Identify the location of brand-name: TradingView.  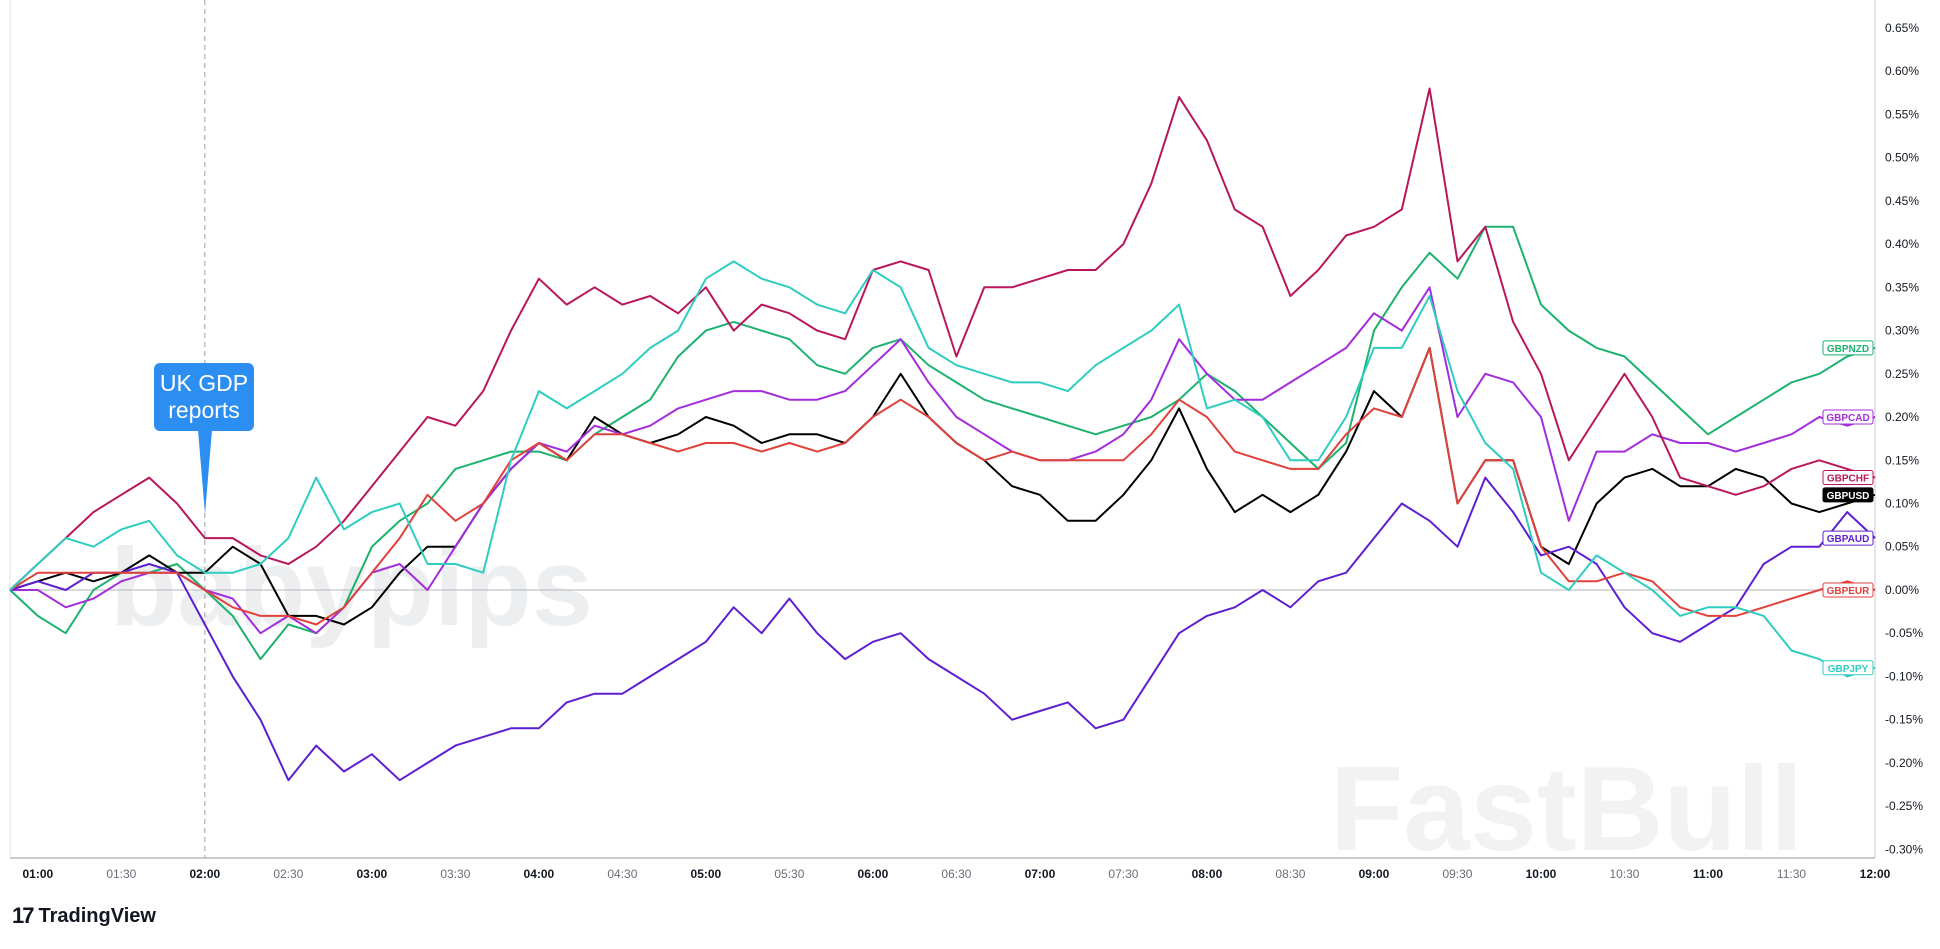
(97, 915).